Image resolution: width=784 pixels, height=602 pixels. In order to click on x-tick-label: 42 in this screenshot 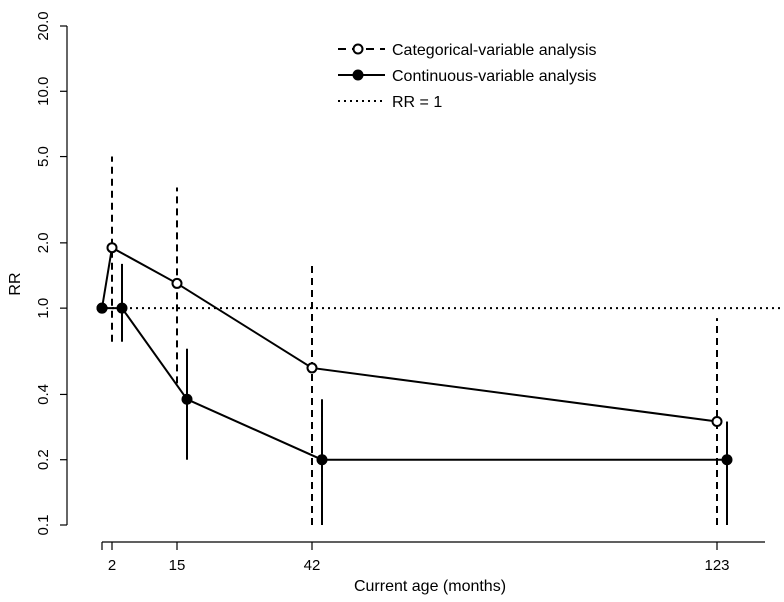, I will do `click(312, 565)`.